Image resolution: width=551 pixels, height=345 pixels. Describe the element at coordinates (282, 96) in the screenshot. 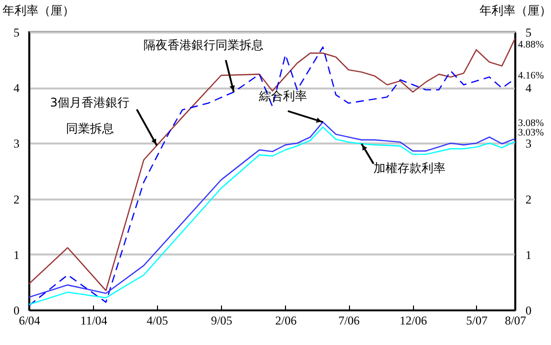

I see `annotation: 綜合利率` at that location.